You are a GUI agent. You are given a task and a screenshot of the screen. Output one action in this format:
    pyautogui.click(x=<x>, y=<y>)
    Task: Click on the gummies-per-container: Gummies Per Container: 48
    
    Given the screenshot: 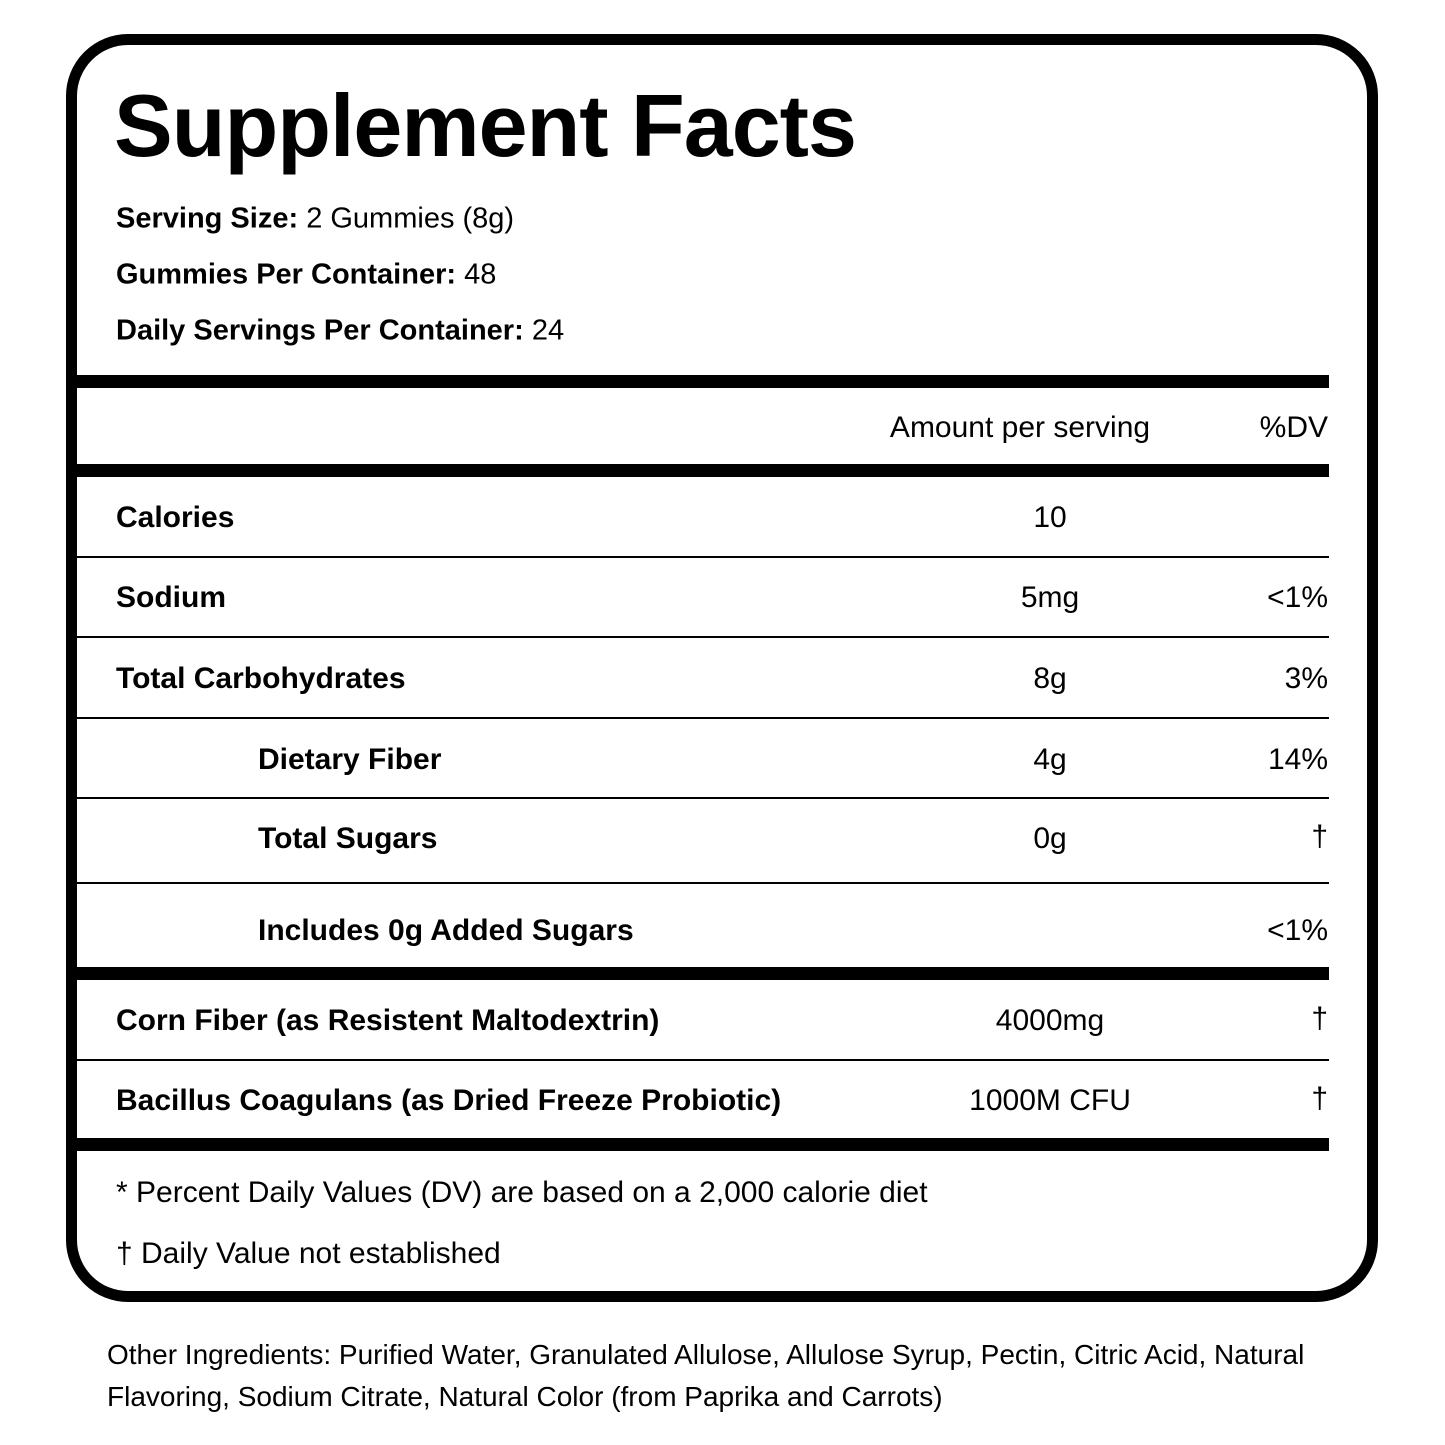 What is the action you would take?
    pyautogui.click(x=306, y=274)
    